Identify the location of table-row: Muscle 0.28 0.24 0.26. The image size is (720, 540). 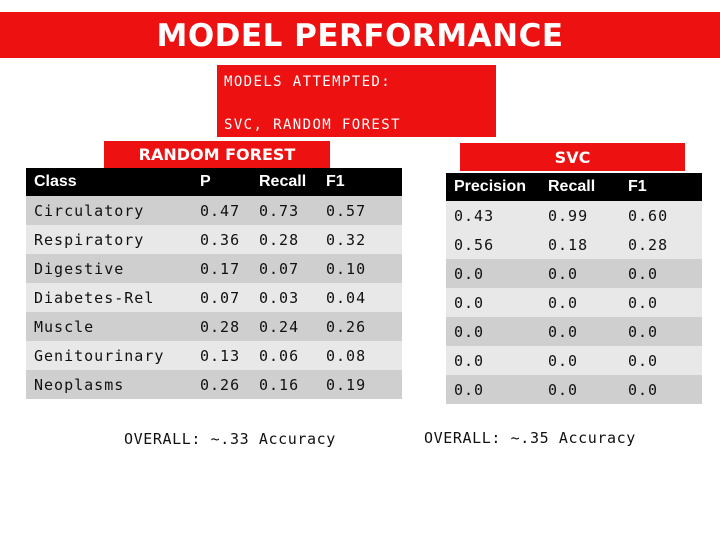
(214, 326).